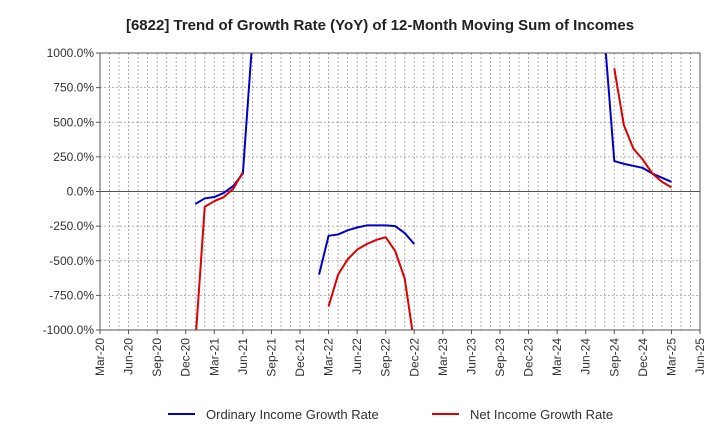 This screenshot has width=720, height=440. I want to click on y-tick-label: 750.0%, so click(73, 88).